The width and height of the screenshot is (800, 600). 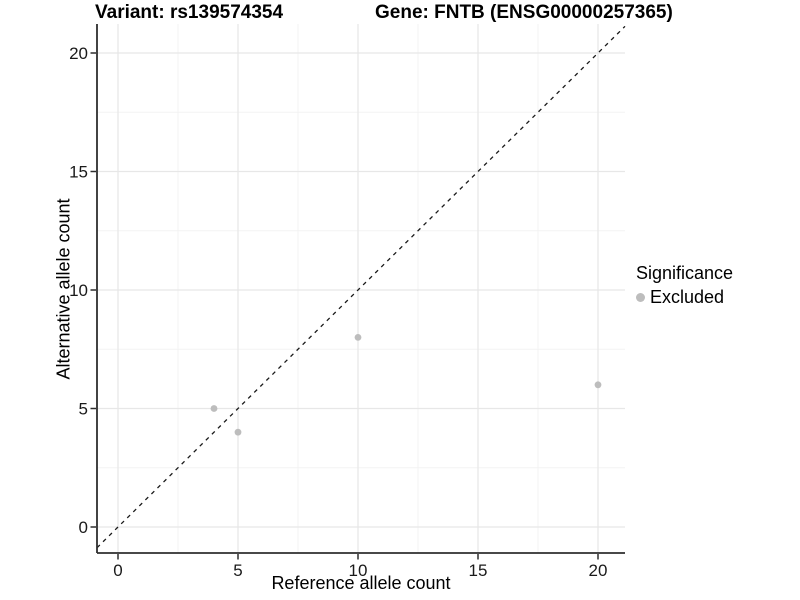 I want to click on y-tick-label: 0, so click(x=83, y=527).